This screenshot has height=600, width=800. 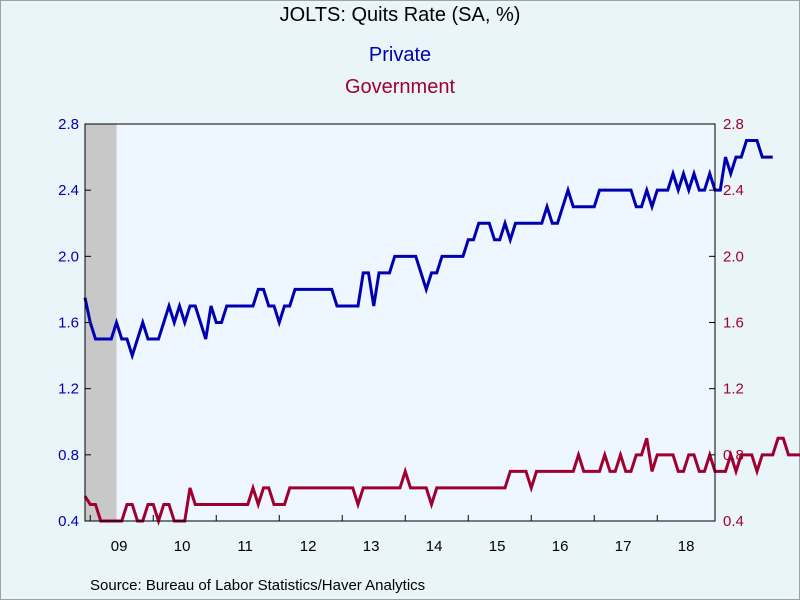 What do you see at coordinates (68, 389) in the screenshot?
I see `y-left-tick-label: 1.2` at bounding box center [68, 389].